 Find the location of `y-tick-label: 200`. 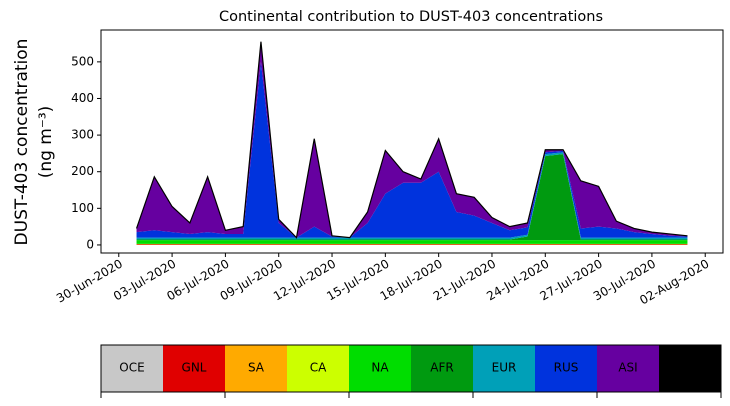

y-tick-label: 200 is located at coordinates (82, 171).